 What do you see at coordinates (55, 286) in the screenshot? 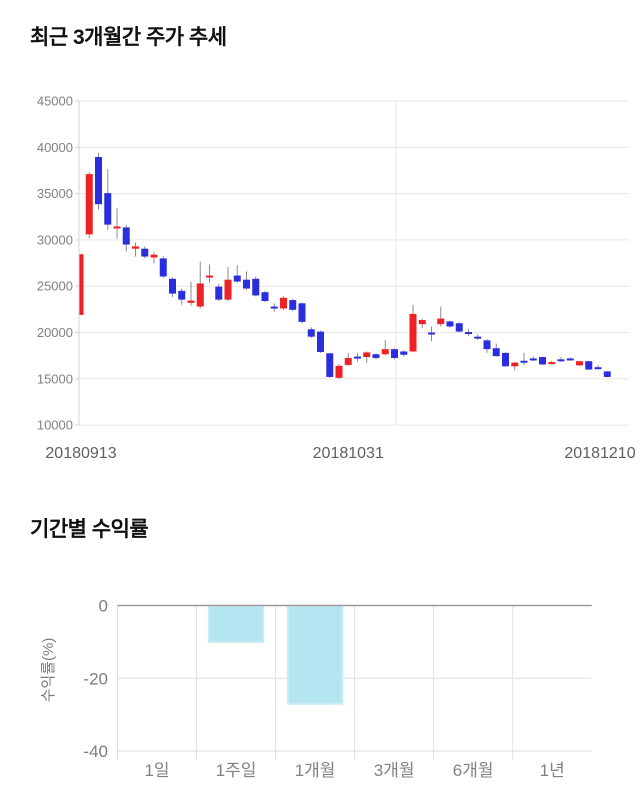
I see `price-y-tick-label: 25000` at bounding box center [55, 286].